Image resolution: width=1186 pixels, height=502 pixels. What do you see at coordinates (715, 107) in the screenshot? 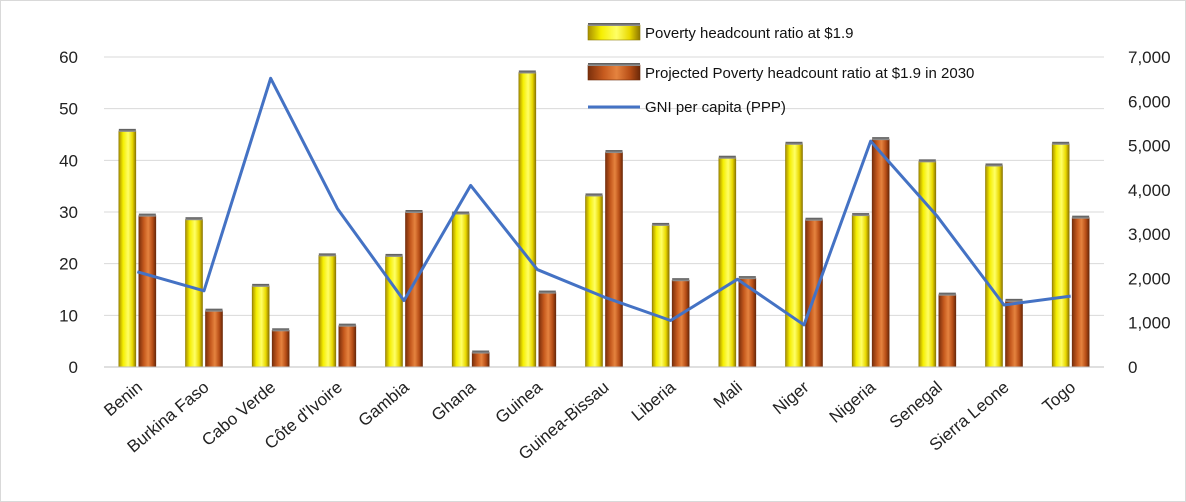
I see `legend-label: GNI per capita (PPP)` at bounding box center [715, 107].